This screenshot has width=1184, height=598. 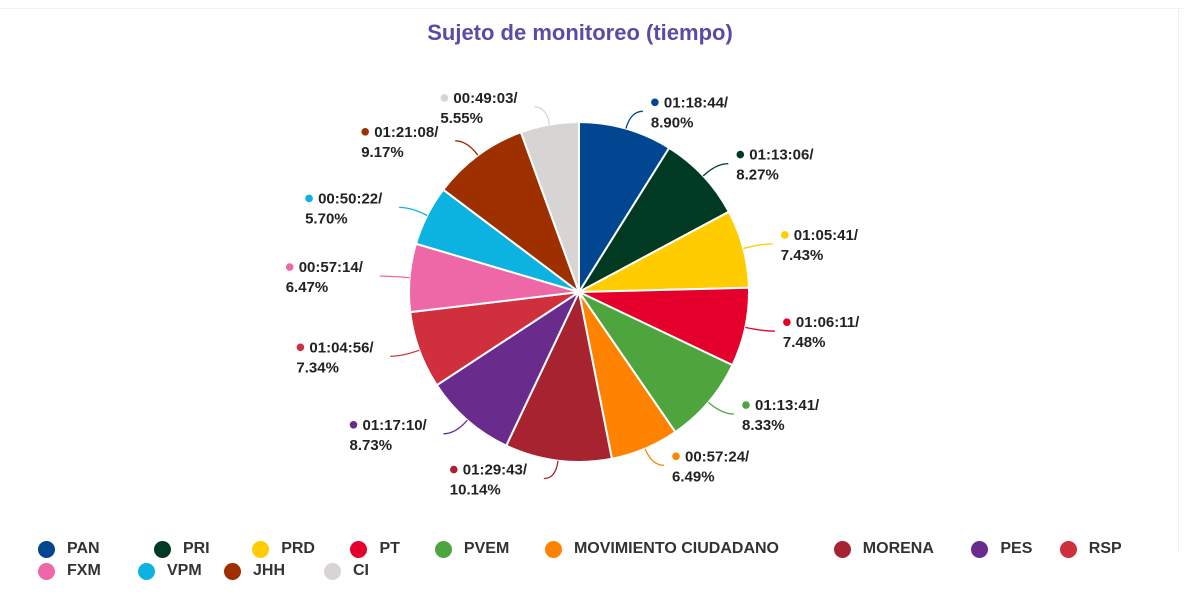 What do you see at coordinates (785, 235) in the screenshot?
I see `label-marker-prd` at bounding box center [785, 235].